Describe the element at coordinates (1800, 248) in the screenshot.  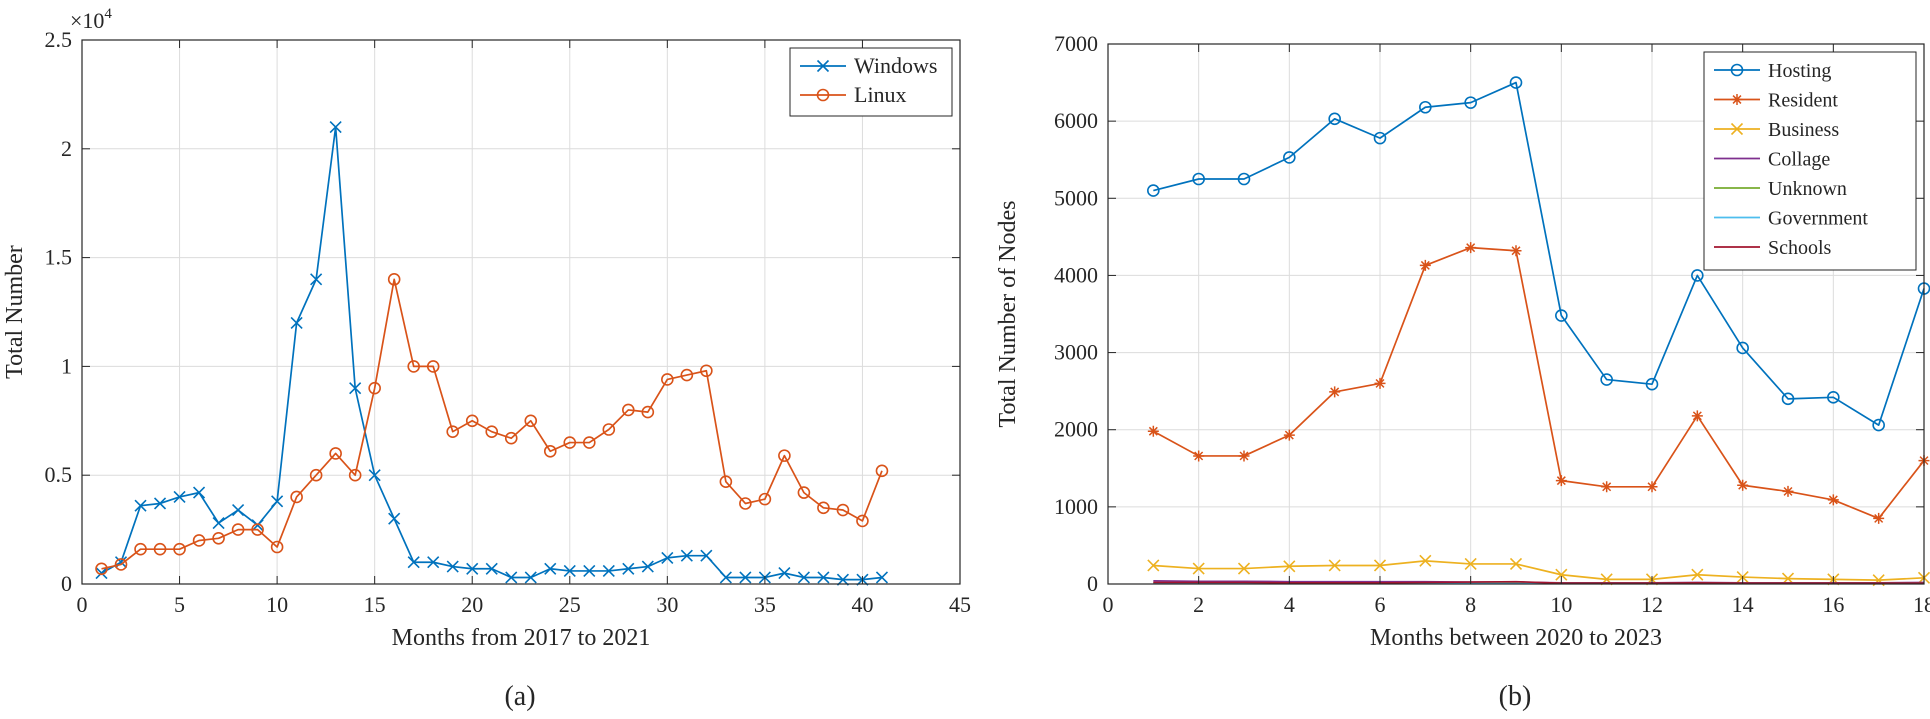
I see `legend-label: Schools` at that location.